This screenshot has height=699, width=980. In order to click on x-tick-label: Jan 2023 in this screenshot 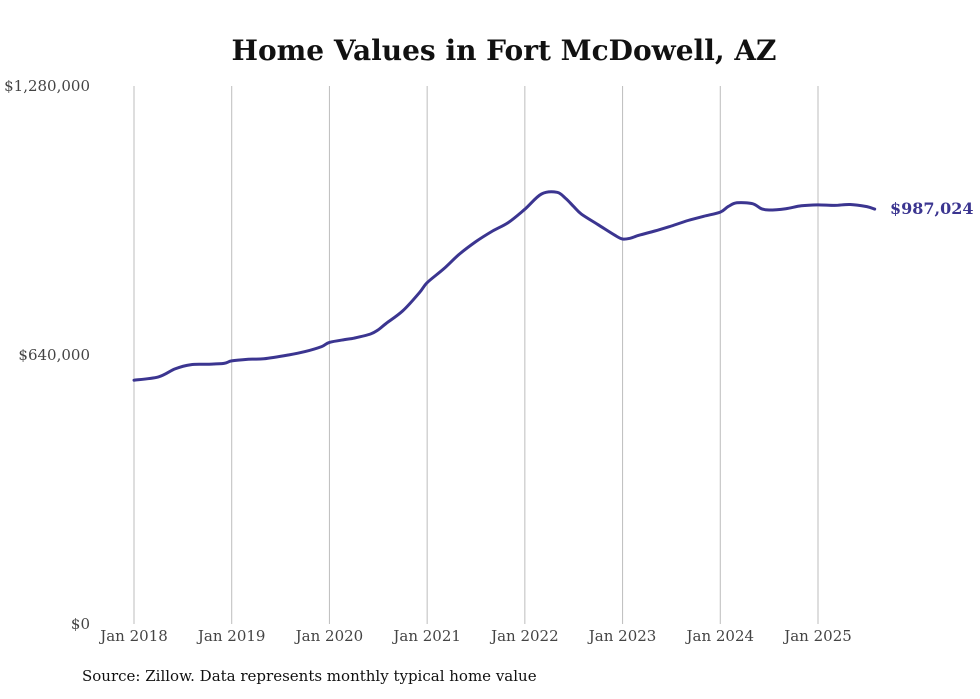, I will do `click(622, 636)`.